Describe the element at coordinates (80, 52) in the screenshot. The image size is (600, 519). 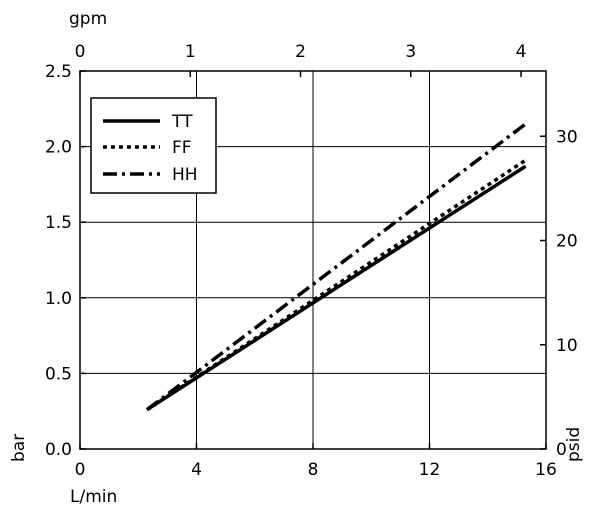
I see `top-tick-label: 0` at that location.